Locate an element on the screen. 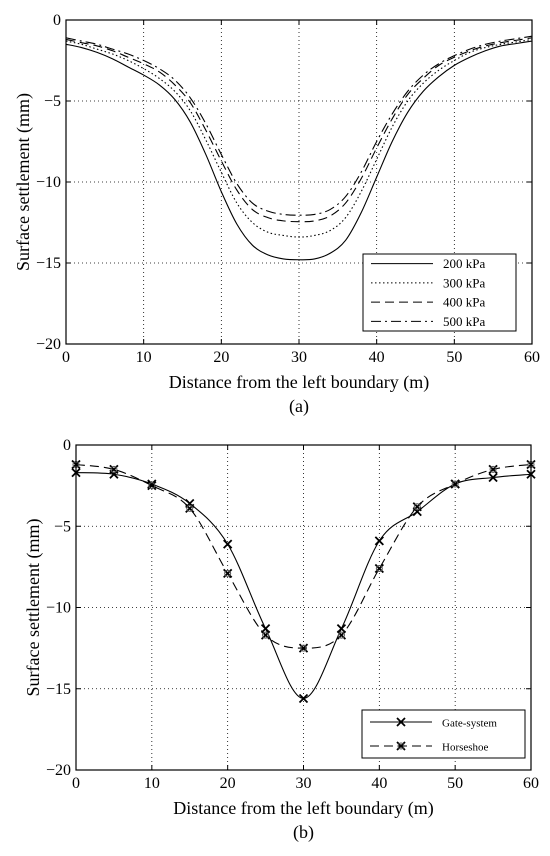 The width and height of the screenshot is (550, 856). legend-marker-ring is located at coordinates (401, 746).